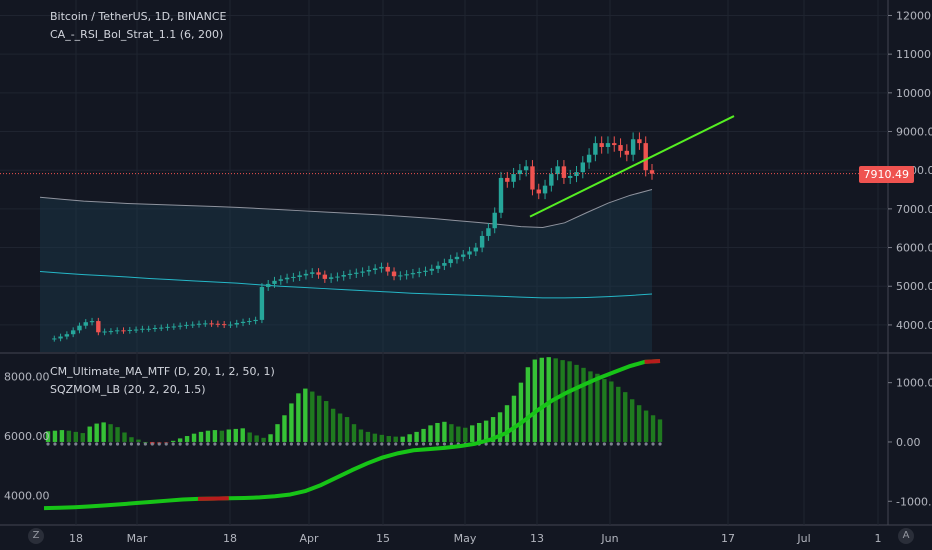 The height and width of the screenshot is (550, 932). What do you see at coordinates (128, 389) in the screenshot?
I see `indicator-lower-label-2: SQZMOM_LB (20, 2, 20, 1.5)` at bounding box center [128, 389].